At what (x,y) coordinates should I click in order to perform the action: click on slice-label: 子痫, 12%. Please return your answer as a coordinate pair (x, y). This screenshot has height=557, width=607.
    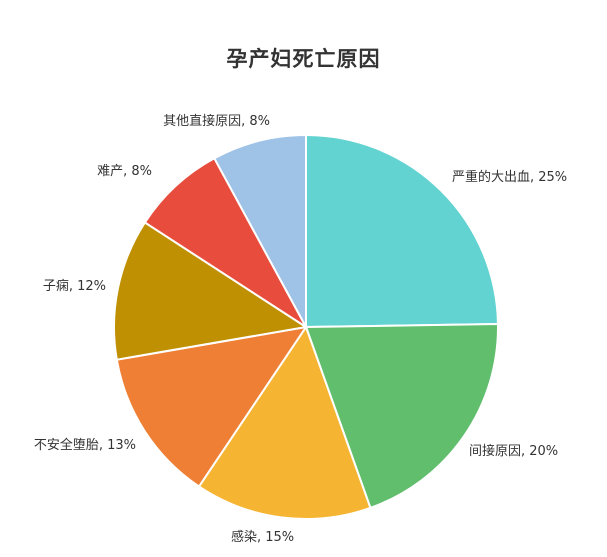
    Looking at the image, I should click on (74, 286).